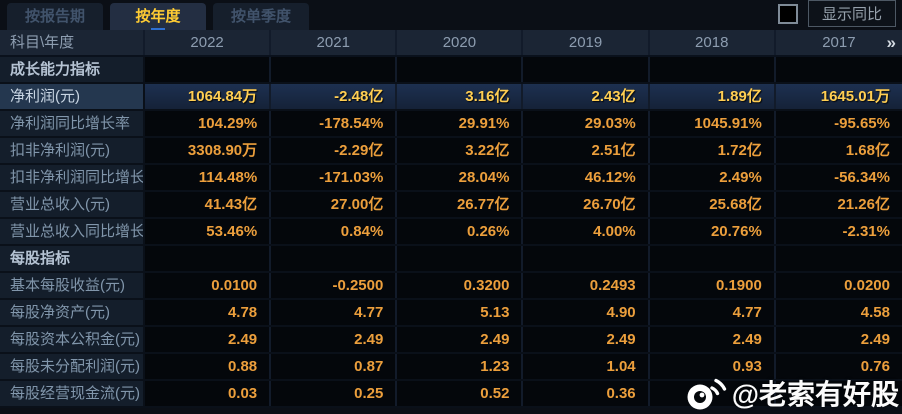  I want to click on year-header-2020: 2020, so click(460, 42).